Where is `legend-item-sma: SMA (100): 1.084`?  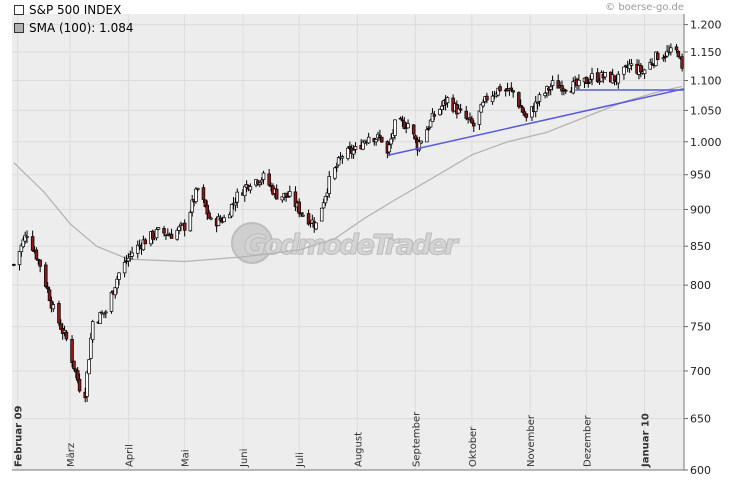
legend-item-sma: SMA (100): 1.084 is located at coordinates (73, 28).